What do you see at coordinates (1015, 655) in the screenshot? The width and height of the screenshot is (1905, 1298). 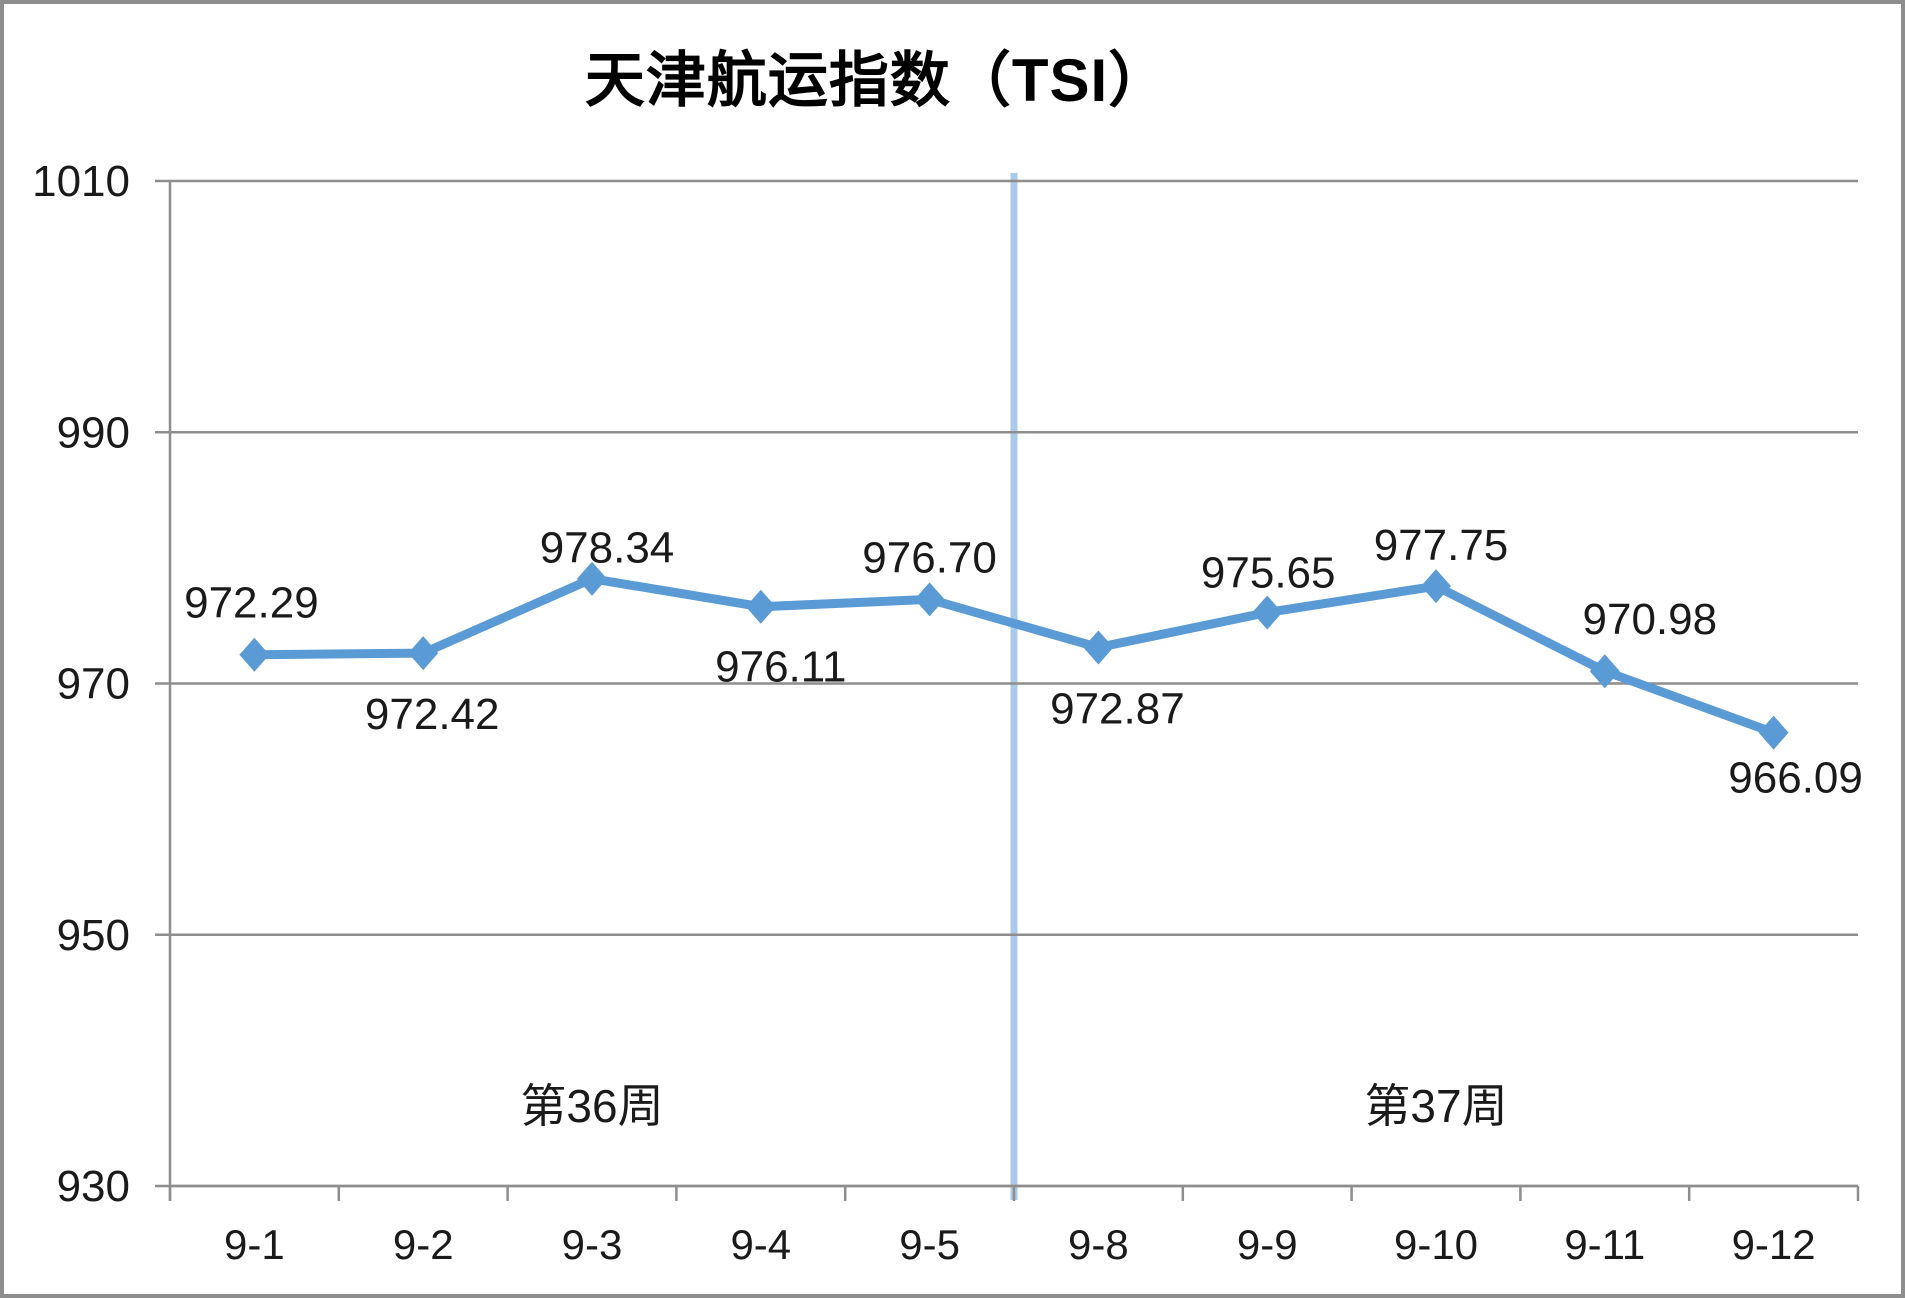 I see `series-line` at bounding box center [1015, 655].